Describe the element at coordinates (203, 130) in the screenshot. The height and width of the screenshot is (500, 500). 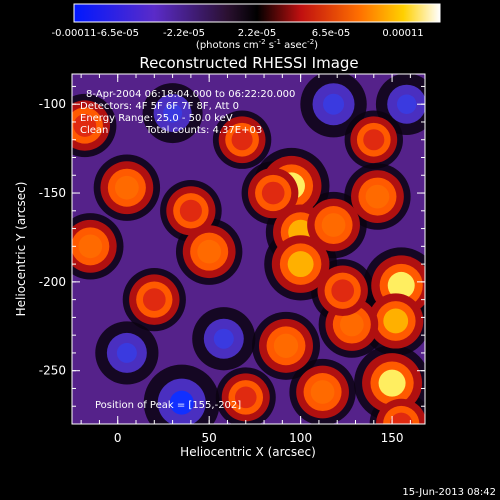
I see `annotation-total-counts: Total counts: 4.37E+03` at that location.